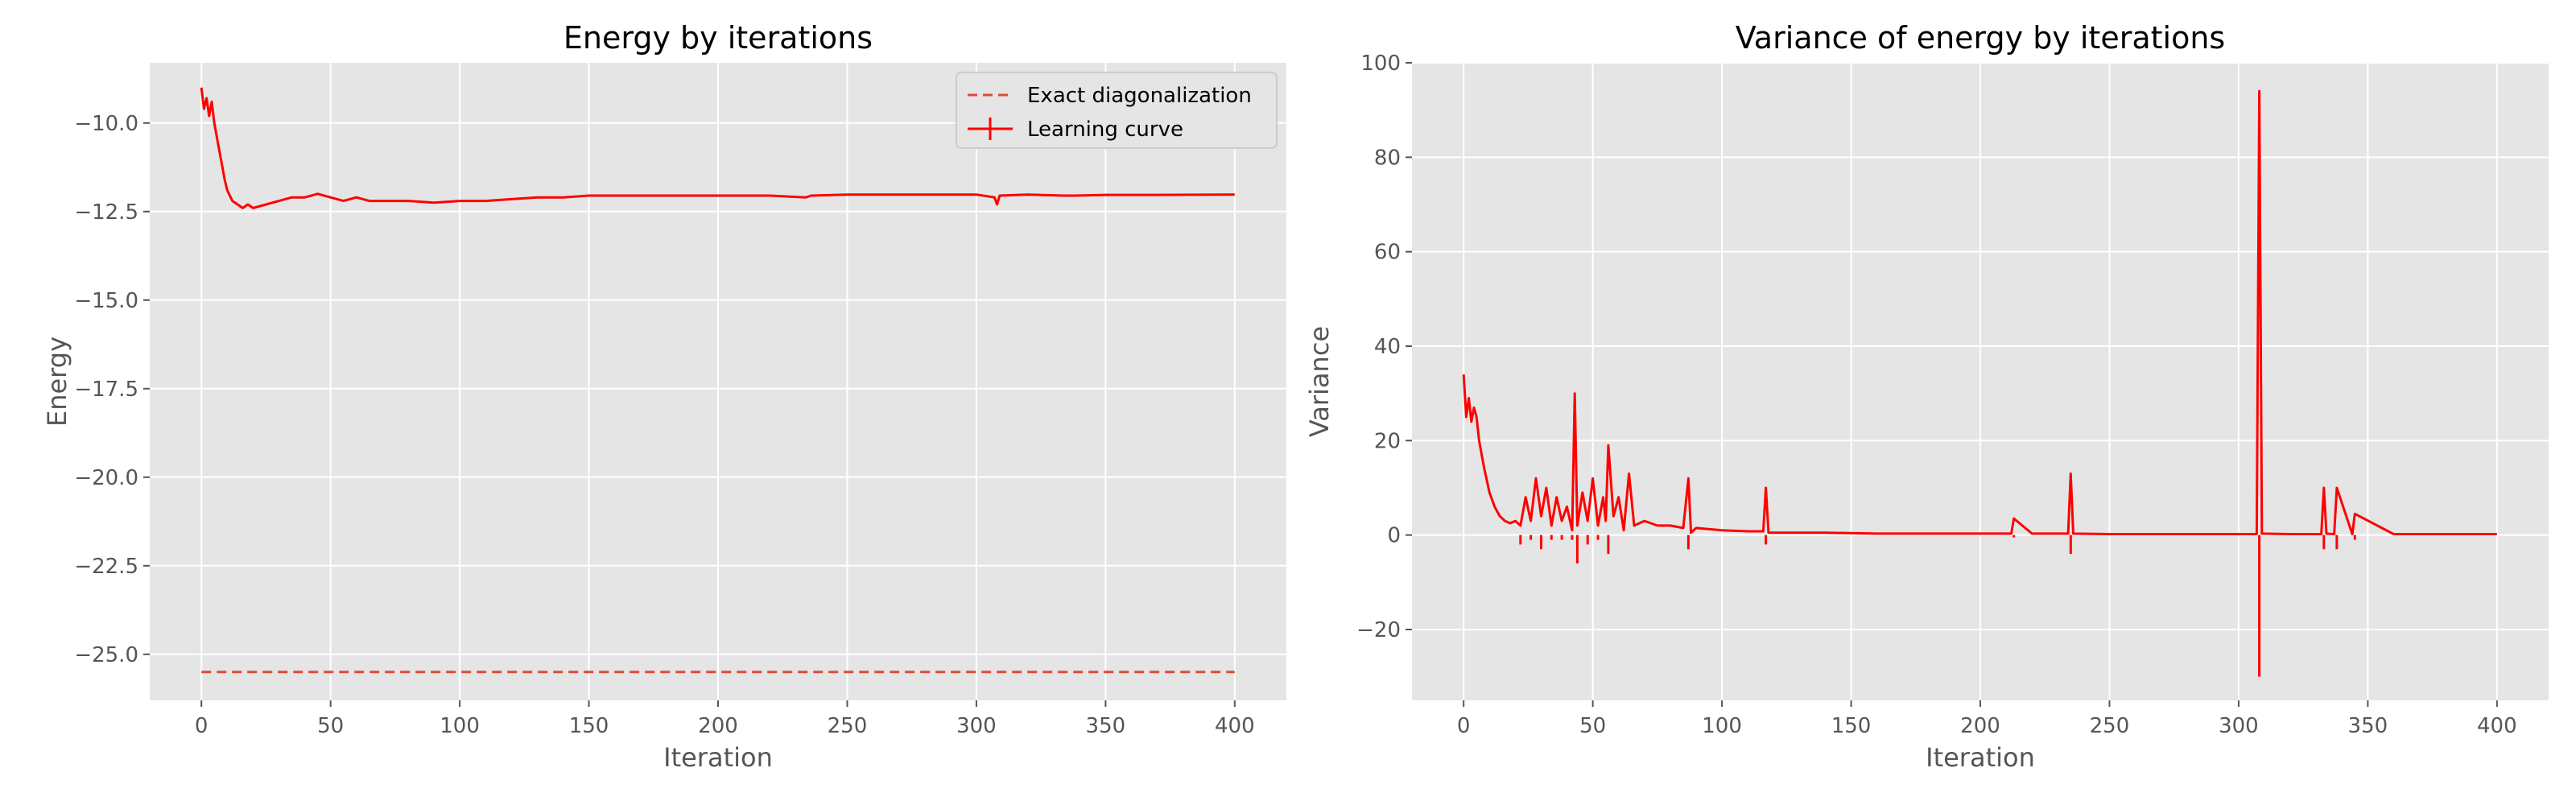  I want to click on energy-x-ticks: 0 50 100 150 200 250 300 350 400, so click(725, 719).